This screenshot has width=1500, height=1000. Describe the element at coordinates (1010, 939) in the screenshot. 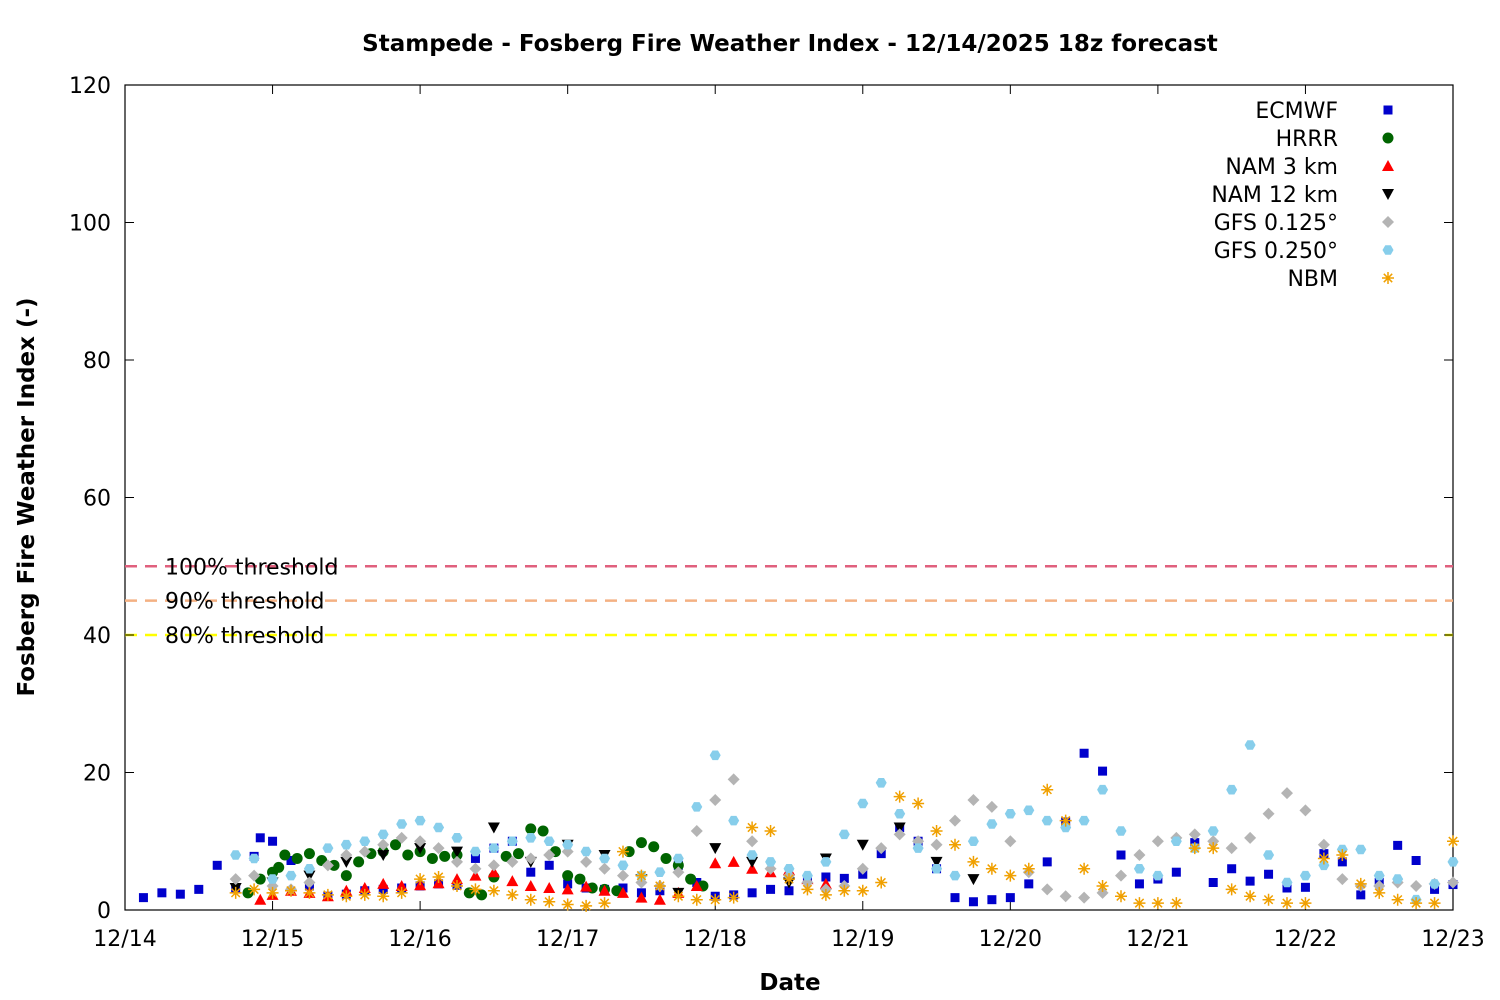

I see `x-tick-label: 12/20` at that location.